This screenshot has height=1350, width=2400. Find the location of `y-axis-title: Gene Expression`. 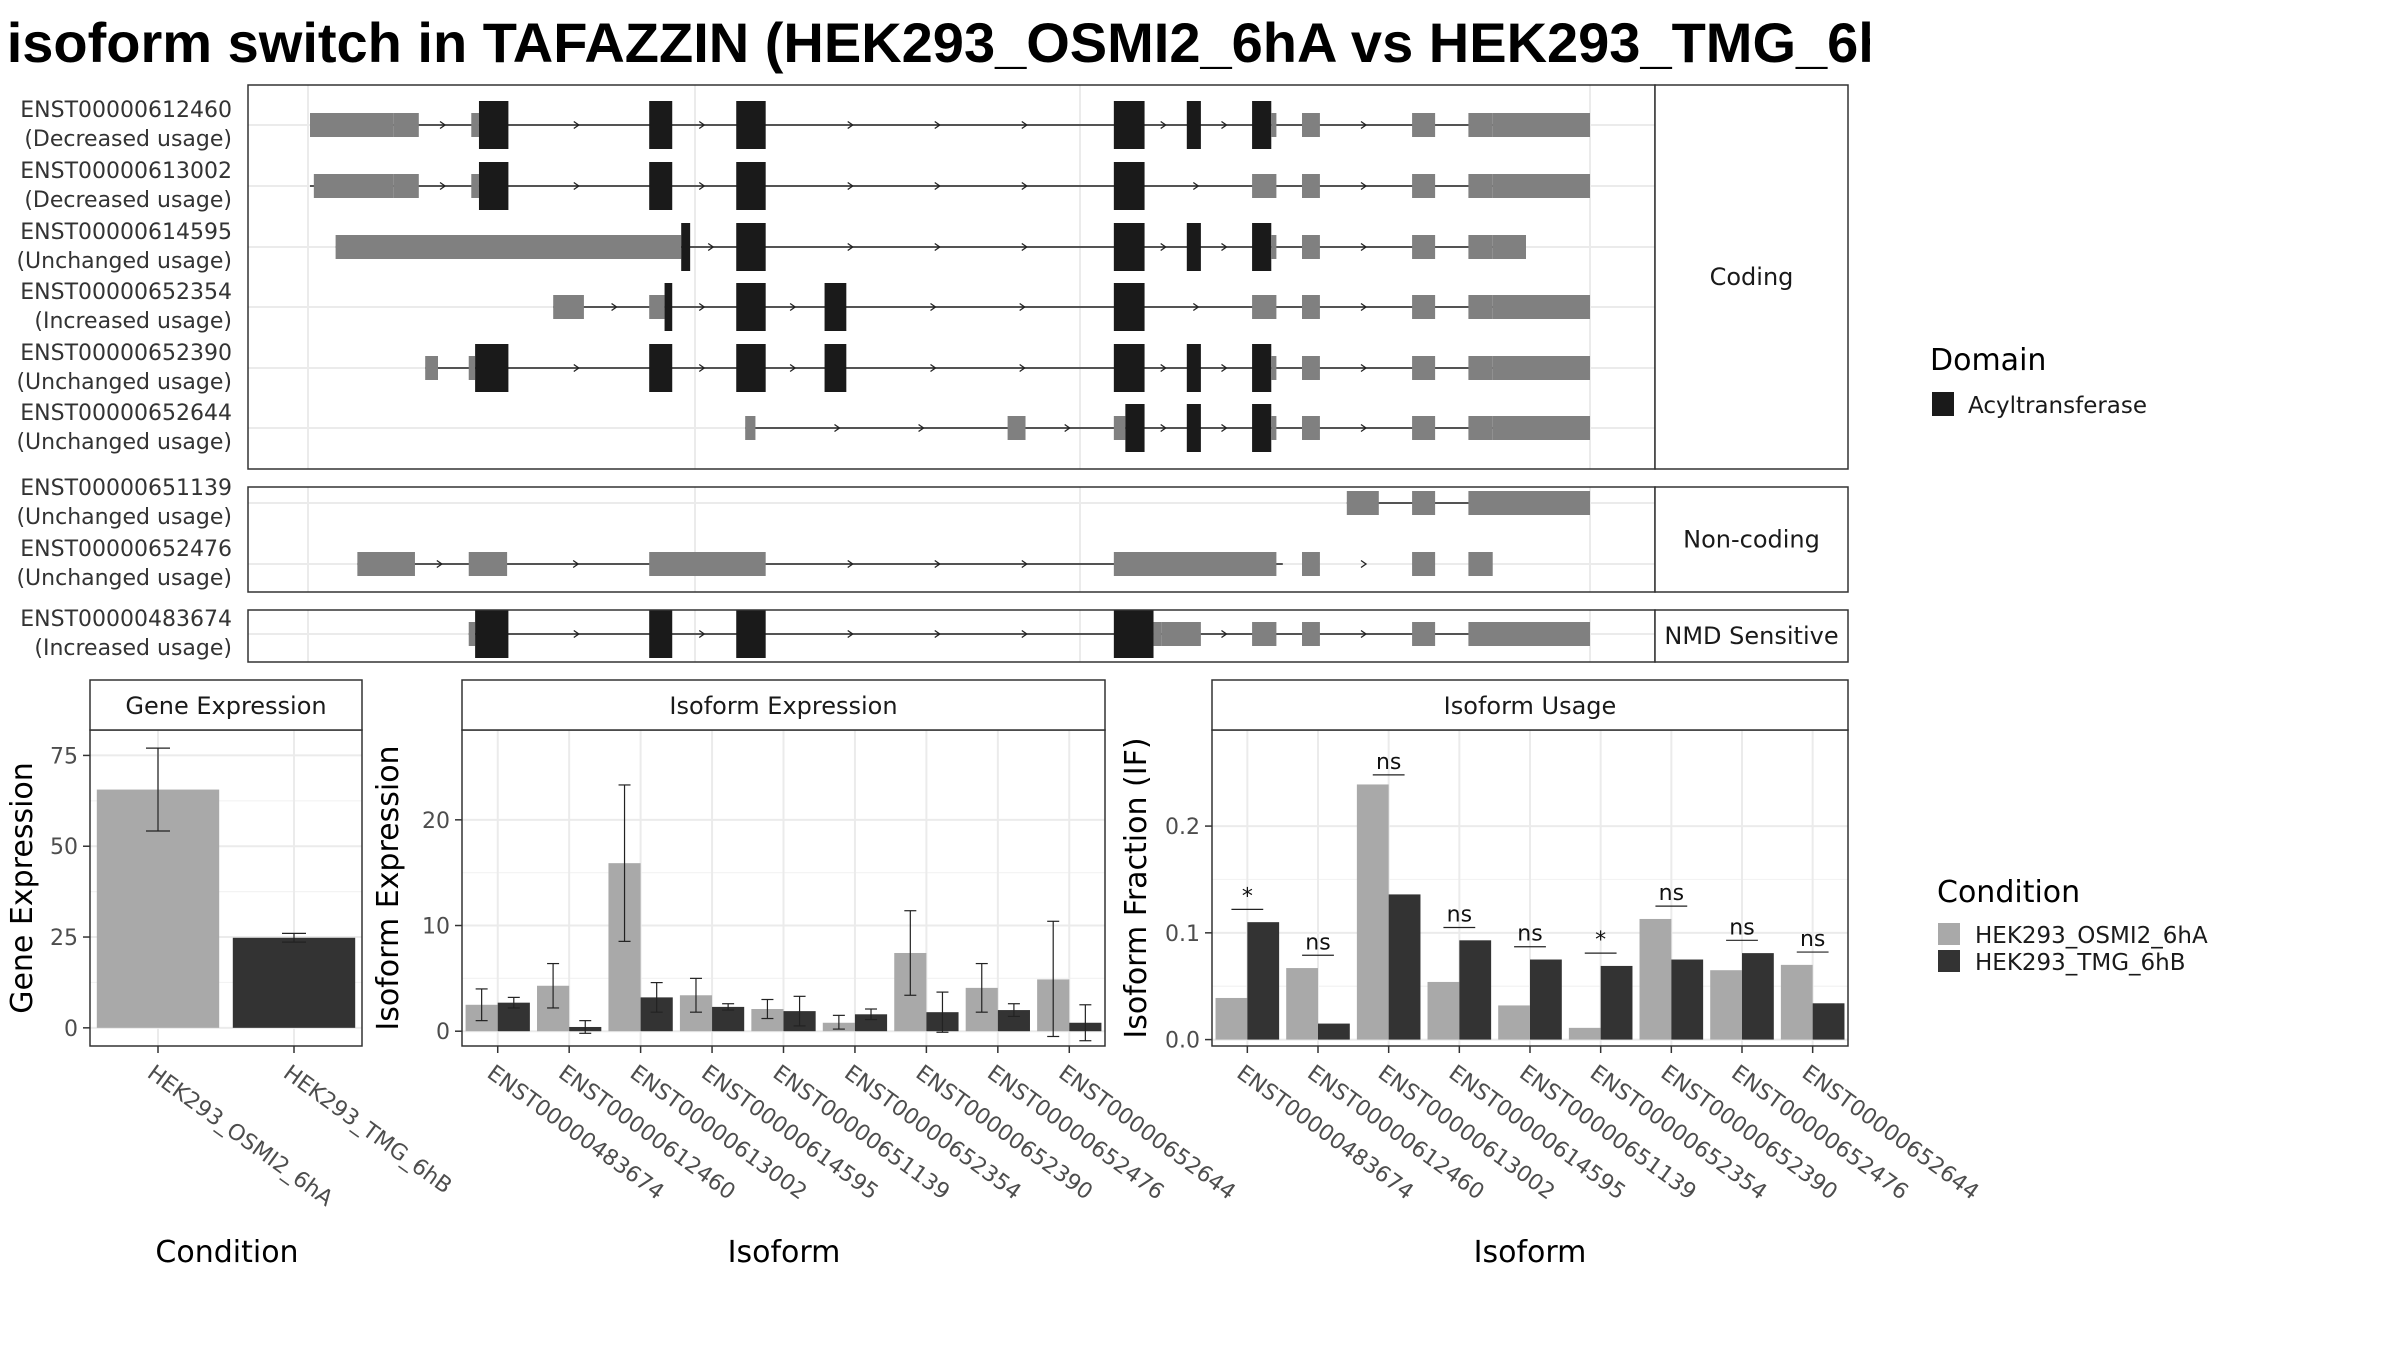

y-axis-title: Gene Expression is located at coordinates (22, 888).